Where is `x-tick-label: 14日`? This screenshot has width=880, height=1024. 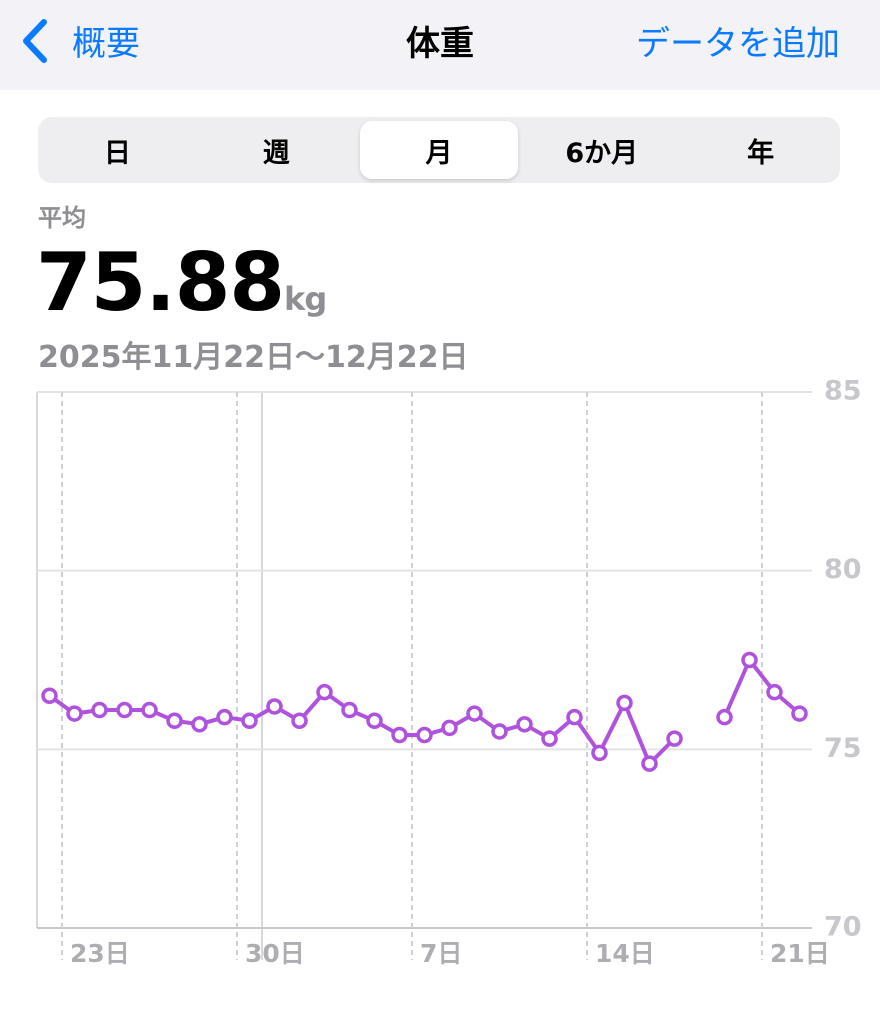 x-tick-label: 14日 is located at coordinates (625, 953).